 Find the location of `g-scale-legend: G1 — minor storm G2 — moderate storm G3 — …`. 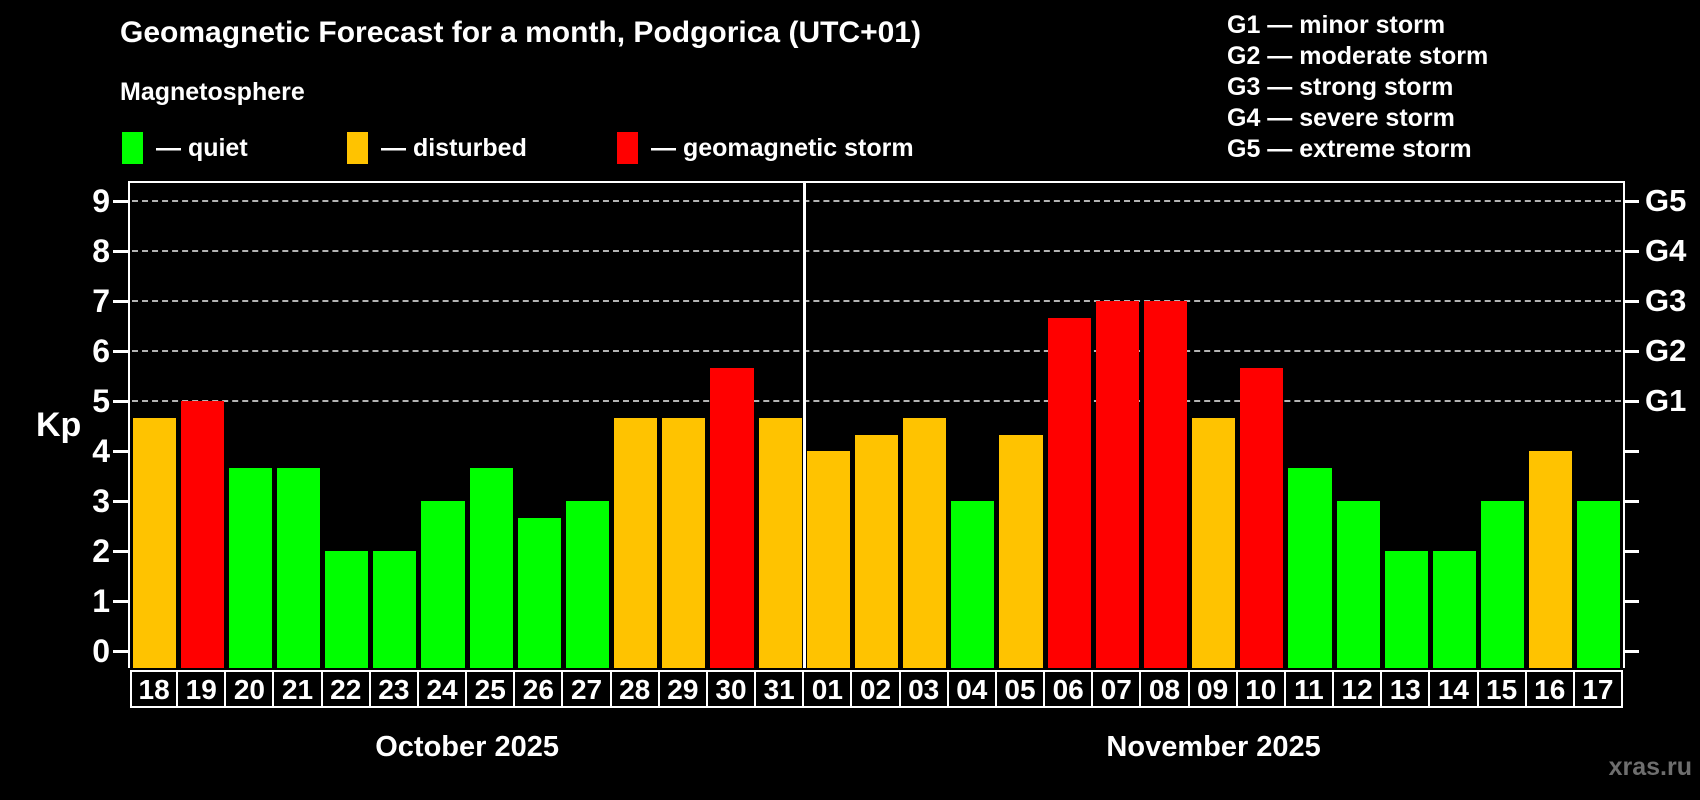

g-scale-legend: G1 — minor storm G2 — moderate storm G3 — … is located at coordinates (1357, 87).